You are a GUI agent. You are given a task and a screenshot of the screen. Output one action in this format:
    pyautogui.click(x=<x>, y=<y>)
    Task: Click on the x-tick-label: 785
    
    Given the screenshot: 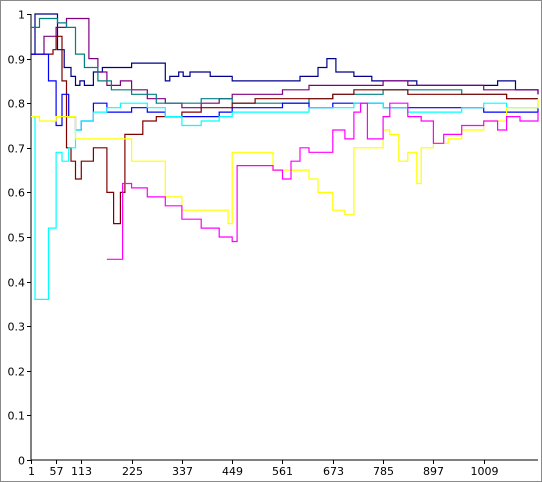 What is the action you would take?
    pyautogui.click(x=383, y=471)
    